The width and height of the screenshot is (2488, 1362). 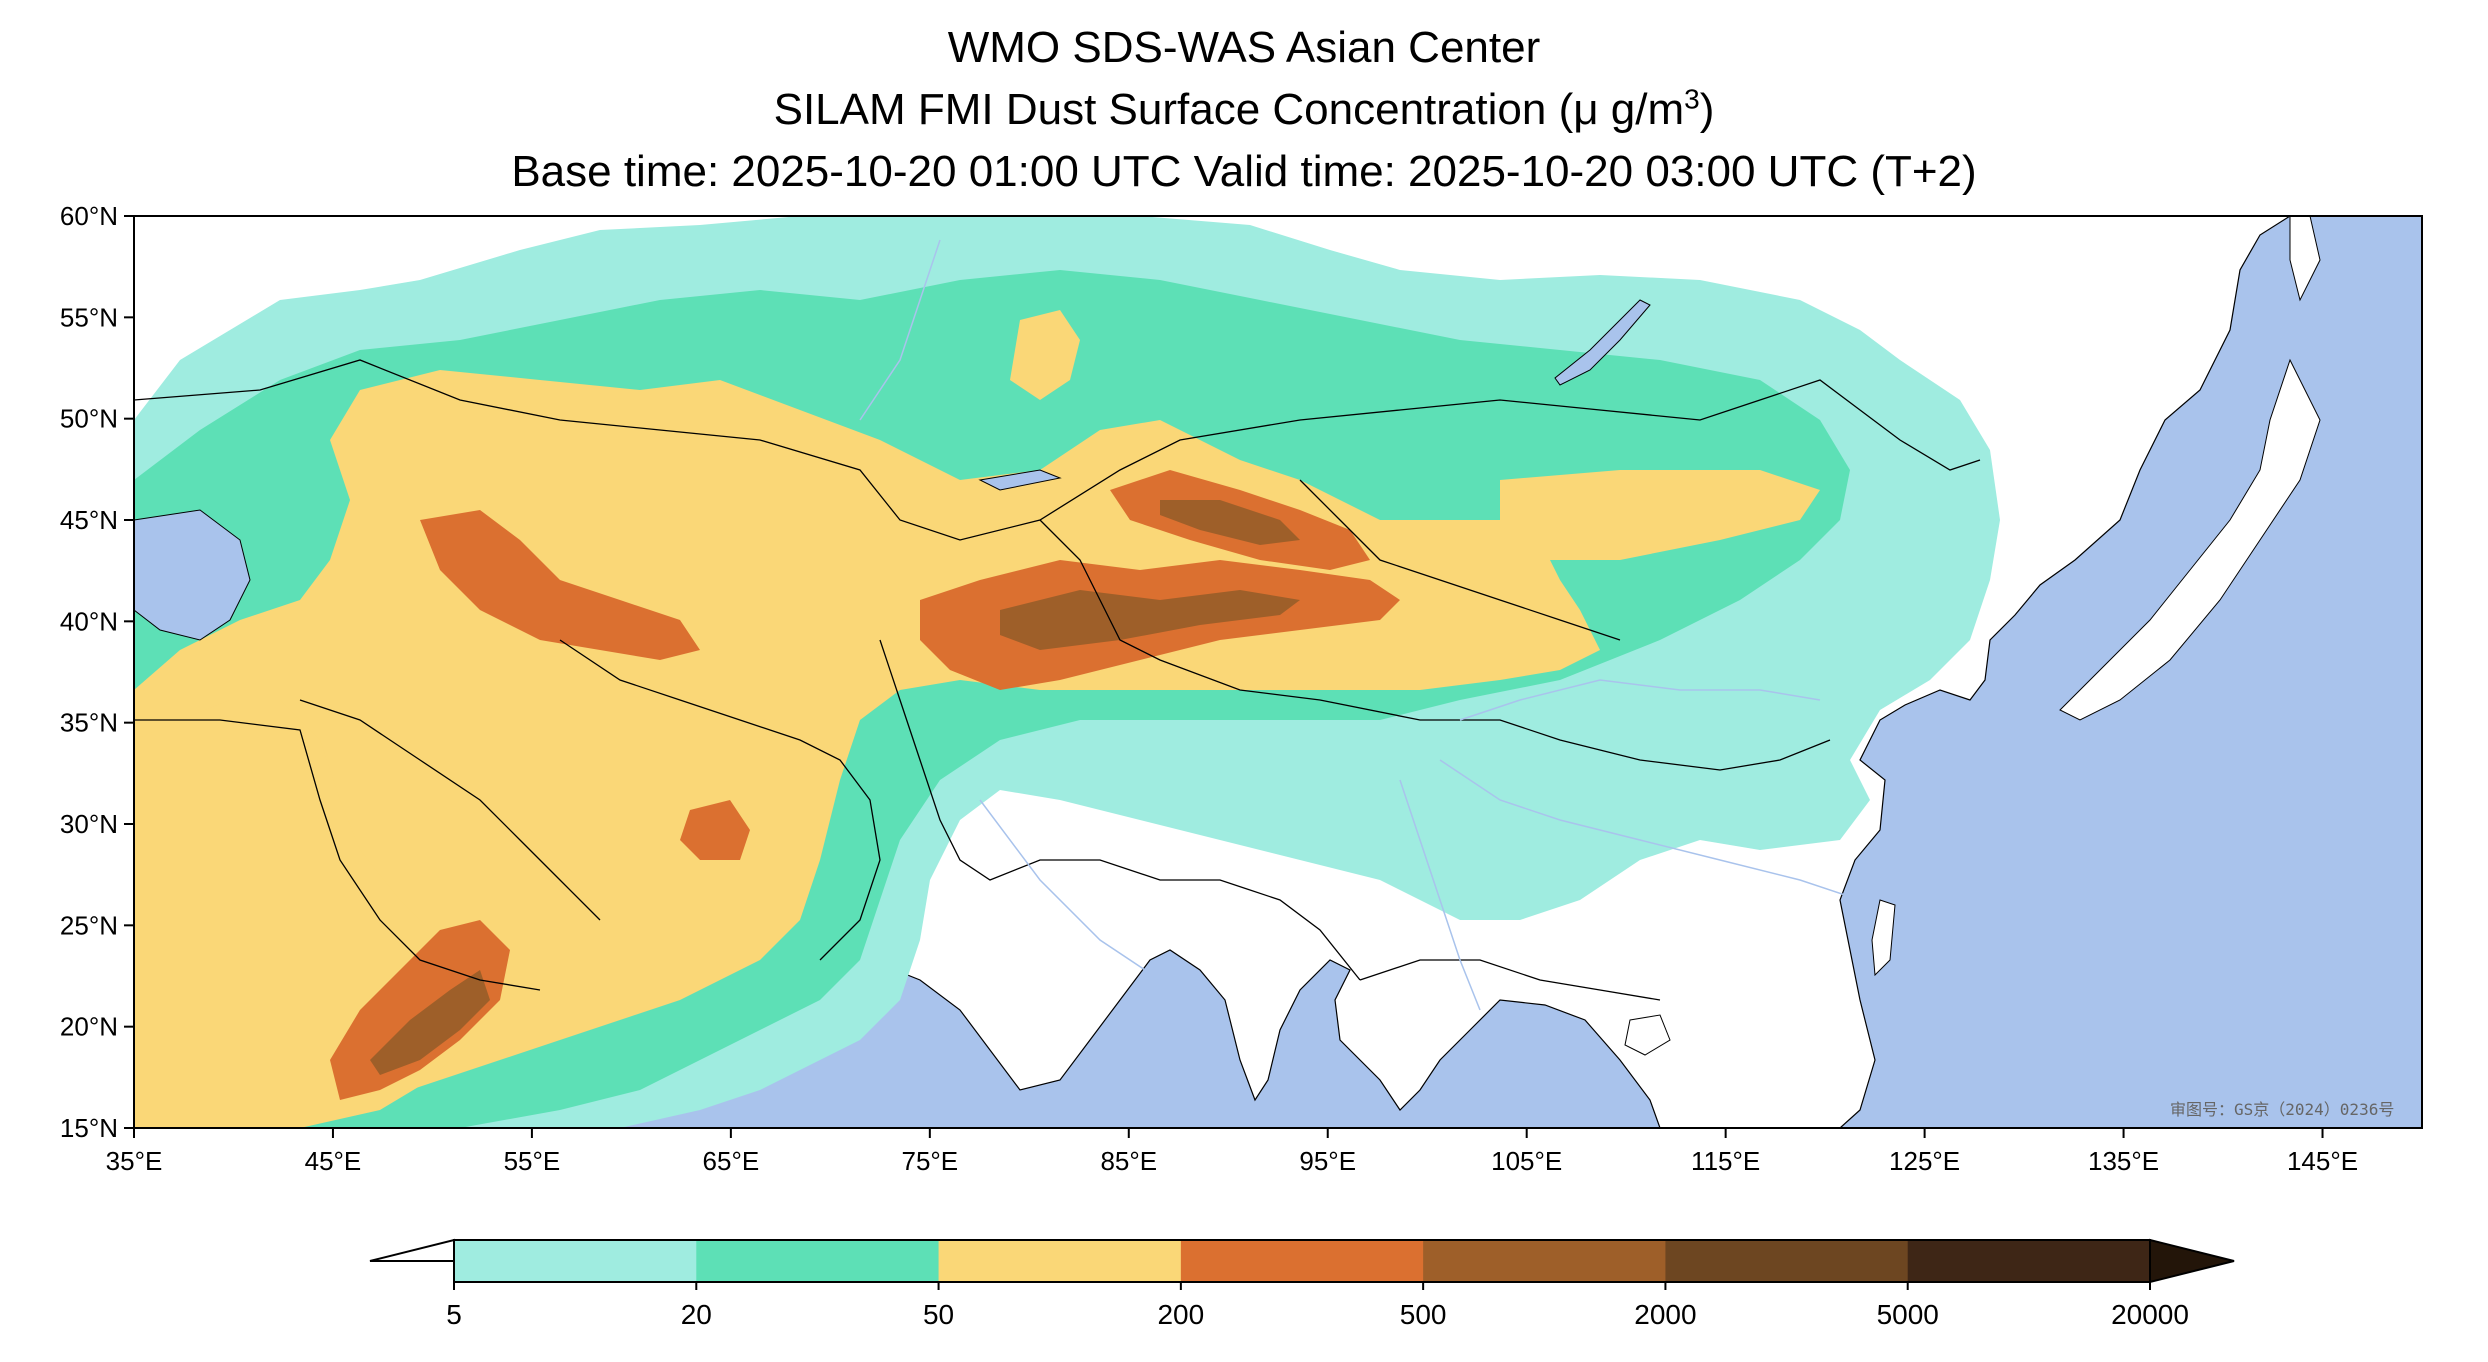 I want to click on island-hainan, so click(x=1647, y=1035).